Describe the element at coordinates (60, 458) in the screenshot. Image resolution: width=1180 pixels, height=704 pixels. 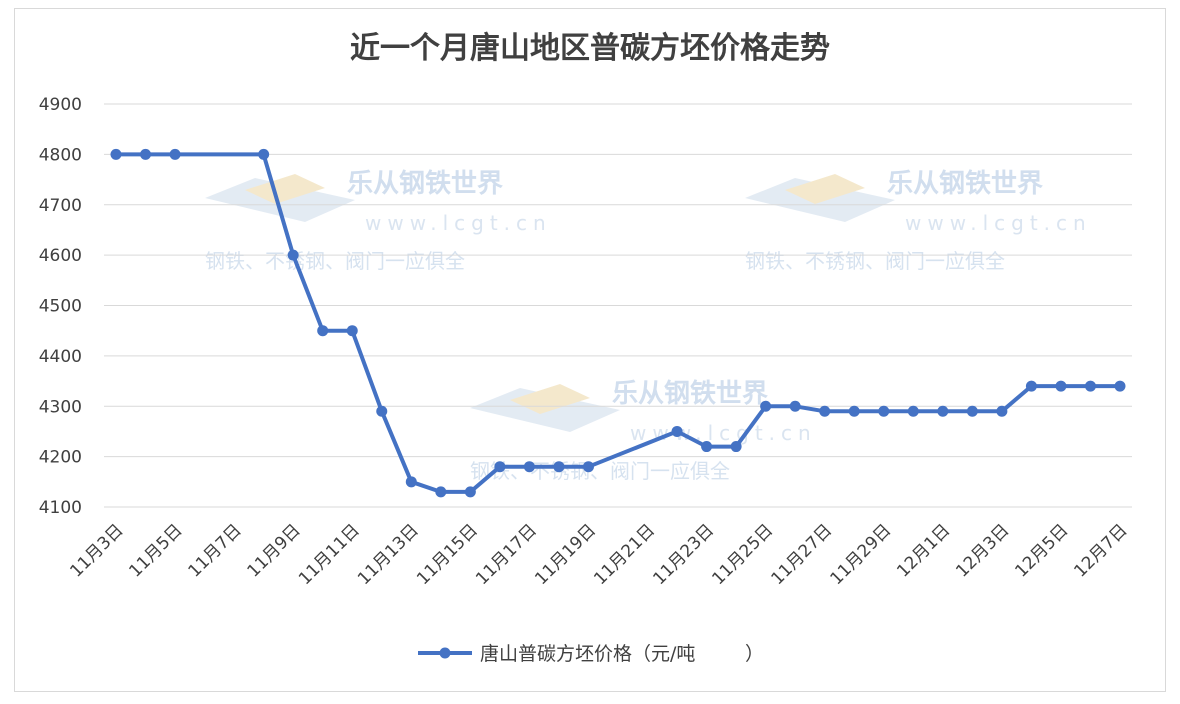
I see `y-tick-label: 4200` at that location.